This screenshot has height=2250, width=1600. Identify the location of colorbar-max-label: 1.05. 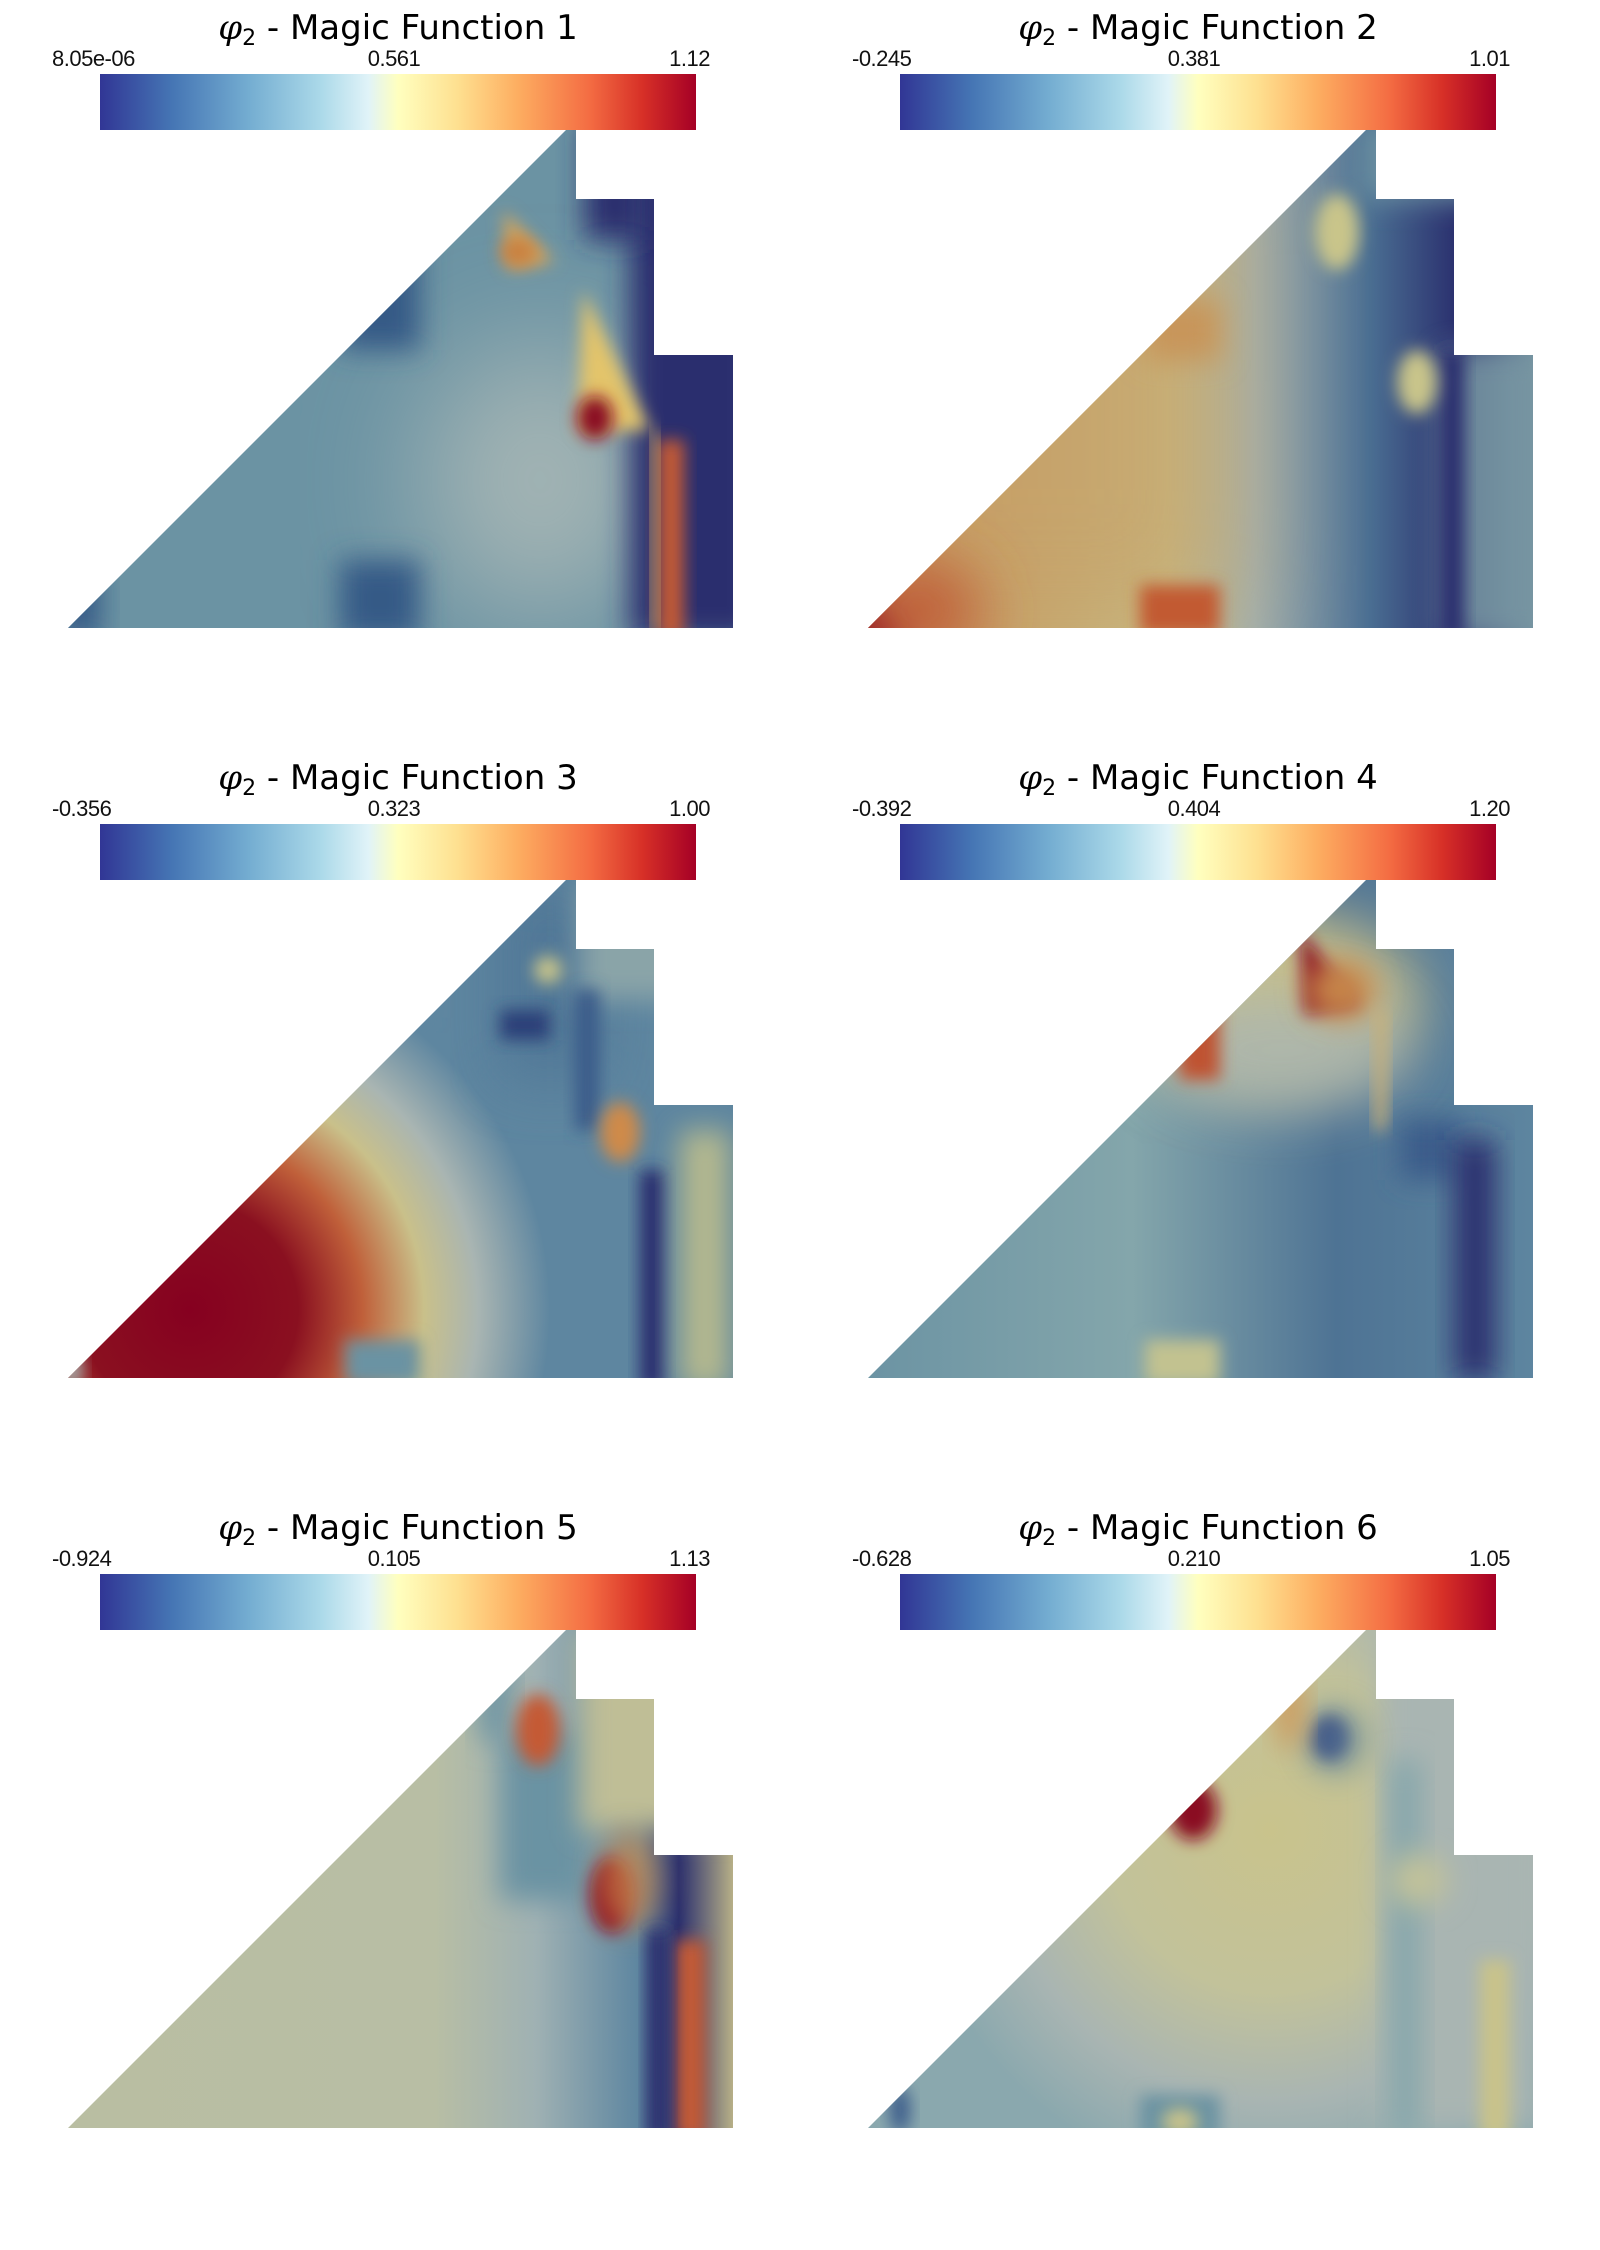
(1489, 1558).